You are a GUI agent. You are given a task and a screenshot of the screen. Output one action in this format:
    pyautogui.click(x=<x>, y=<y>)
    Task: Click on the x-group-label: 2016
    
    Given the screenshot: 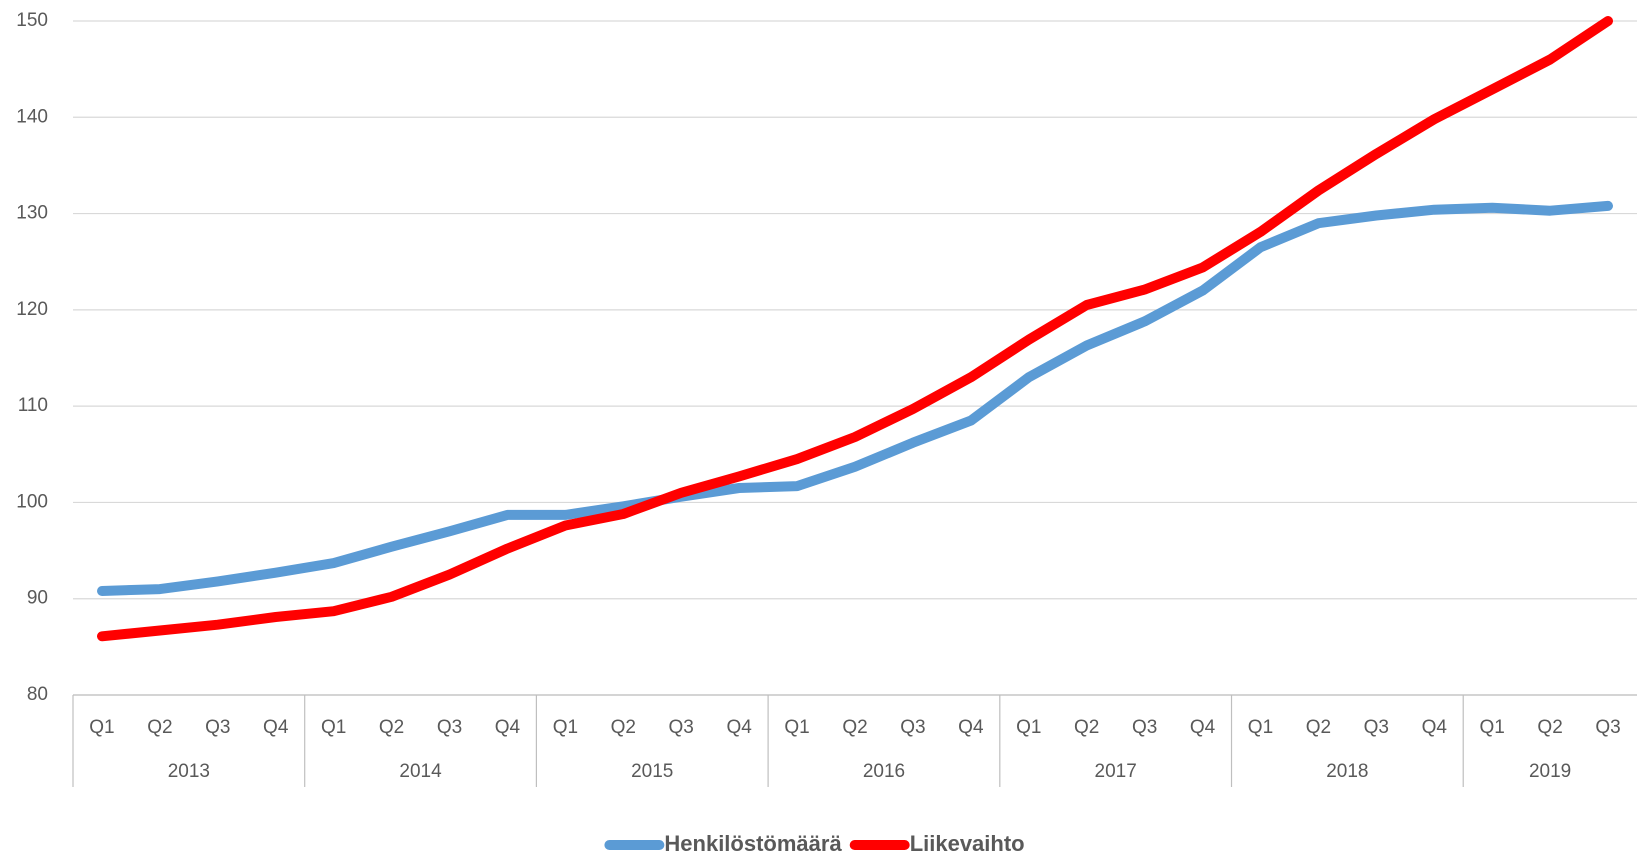 What is the action you would take?
    pyautogui.click(x=884, y=771)
    